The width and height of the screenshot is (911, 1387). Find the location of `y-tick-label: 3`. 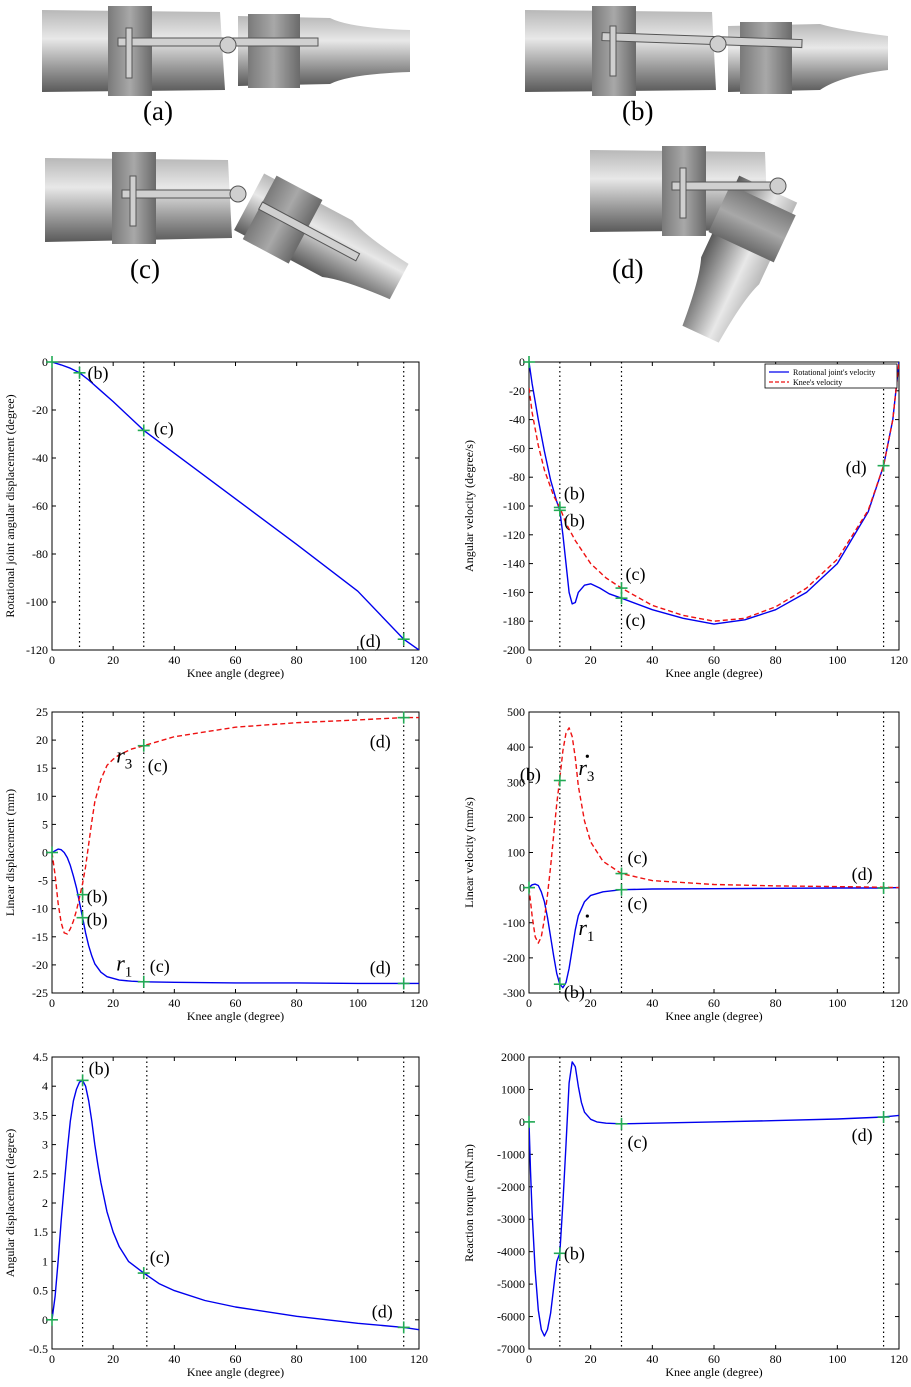

y-tick-label: 3 is located at coordinates (45, 1145).